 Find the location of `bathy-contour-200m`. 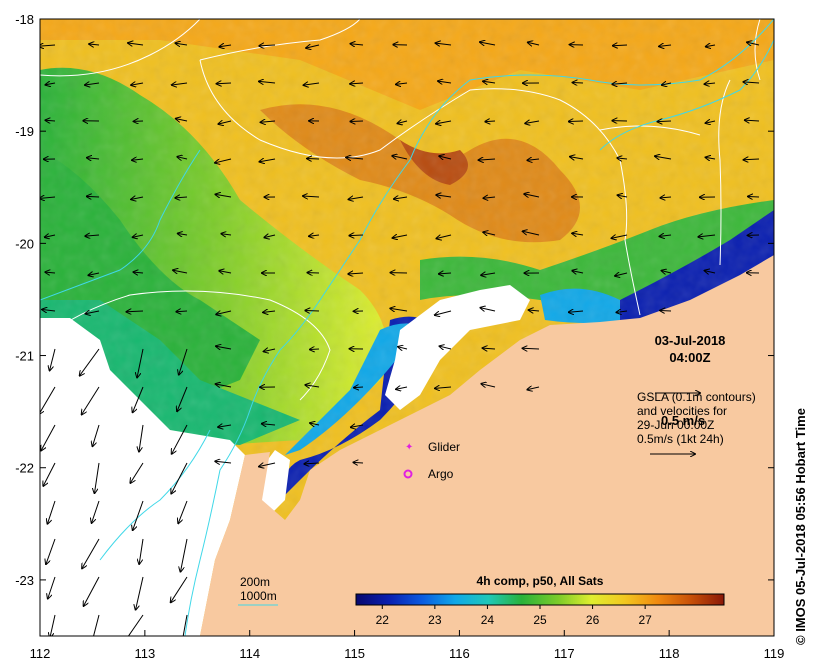

bathy-contour-200m is located at coordinates (686, 95).